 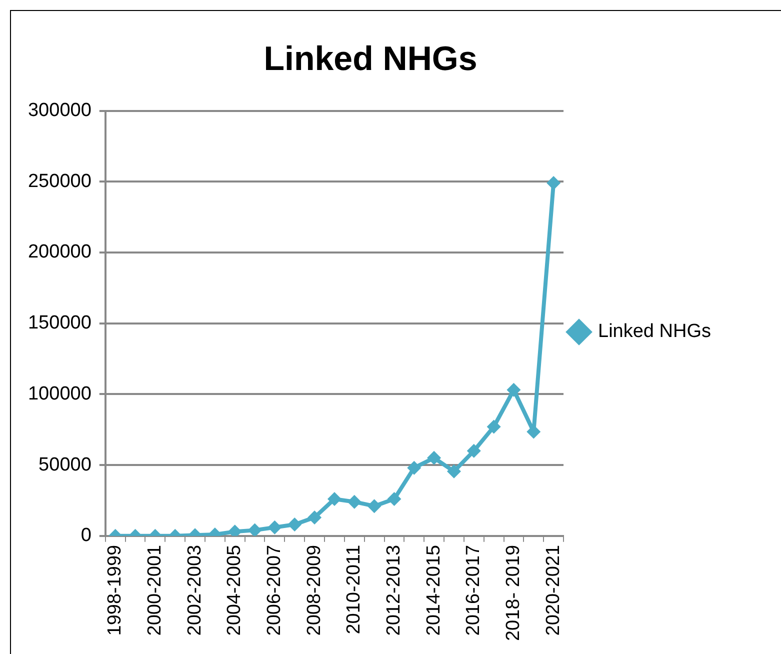 I want to click on chart-title: Linked NHGs, so click(x=371, y=59).